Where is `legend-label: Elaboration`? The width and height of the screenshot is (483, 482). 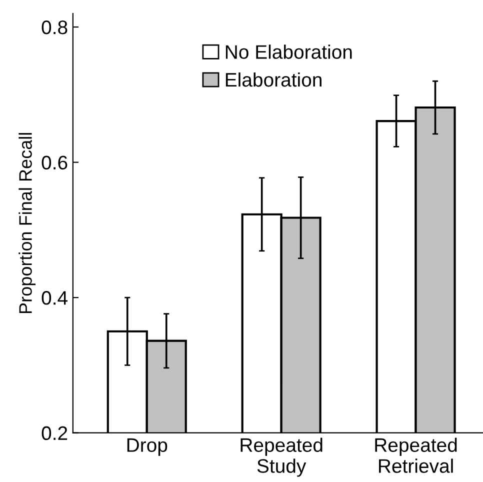
legend-label: Elaboration is located at coordinates (274, 79).